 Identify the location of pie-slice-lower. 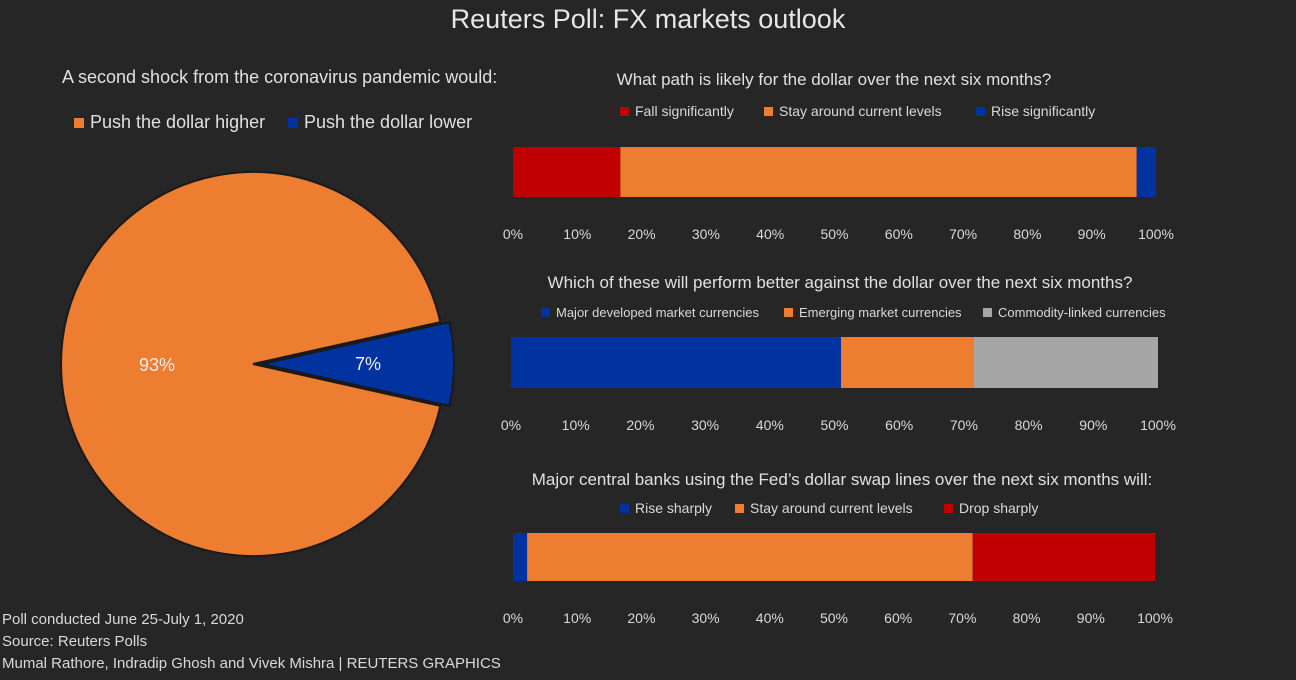
(358, 364).